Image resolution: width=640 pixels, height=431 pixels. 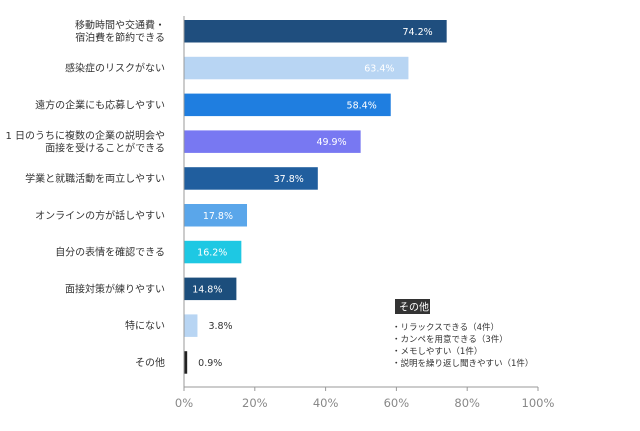 What do you see at coordinates (538, 403) in the screenshot?
I see `x-tick-label: 100%` at bounding box center [538, 403].